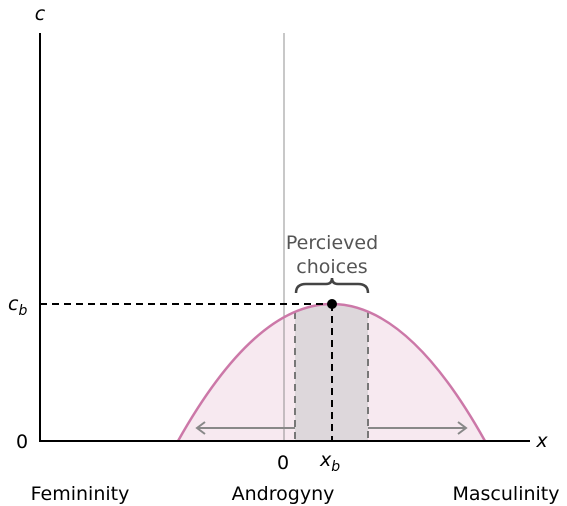 The width and height of the screenshot is (567, 506). What do you see at coordinates (17, 306) in the screenshot?
I see `cb-label: cb` at bounding box center [17, 306].